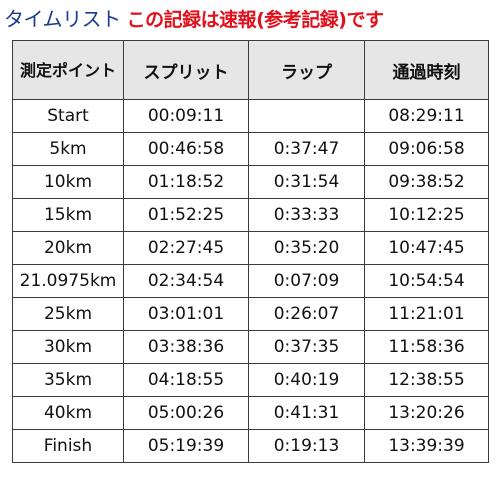 The height and width of the screenshot is (480, 501). What do you see at coordinates (426, 70) in the screenshot?
I see `column-header-passing-time: 通過時刻` at bounding box center [426, 70].